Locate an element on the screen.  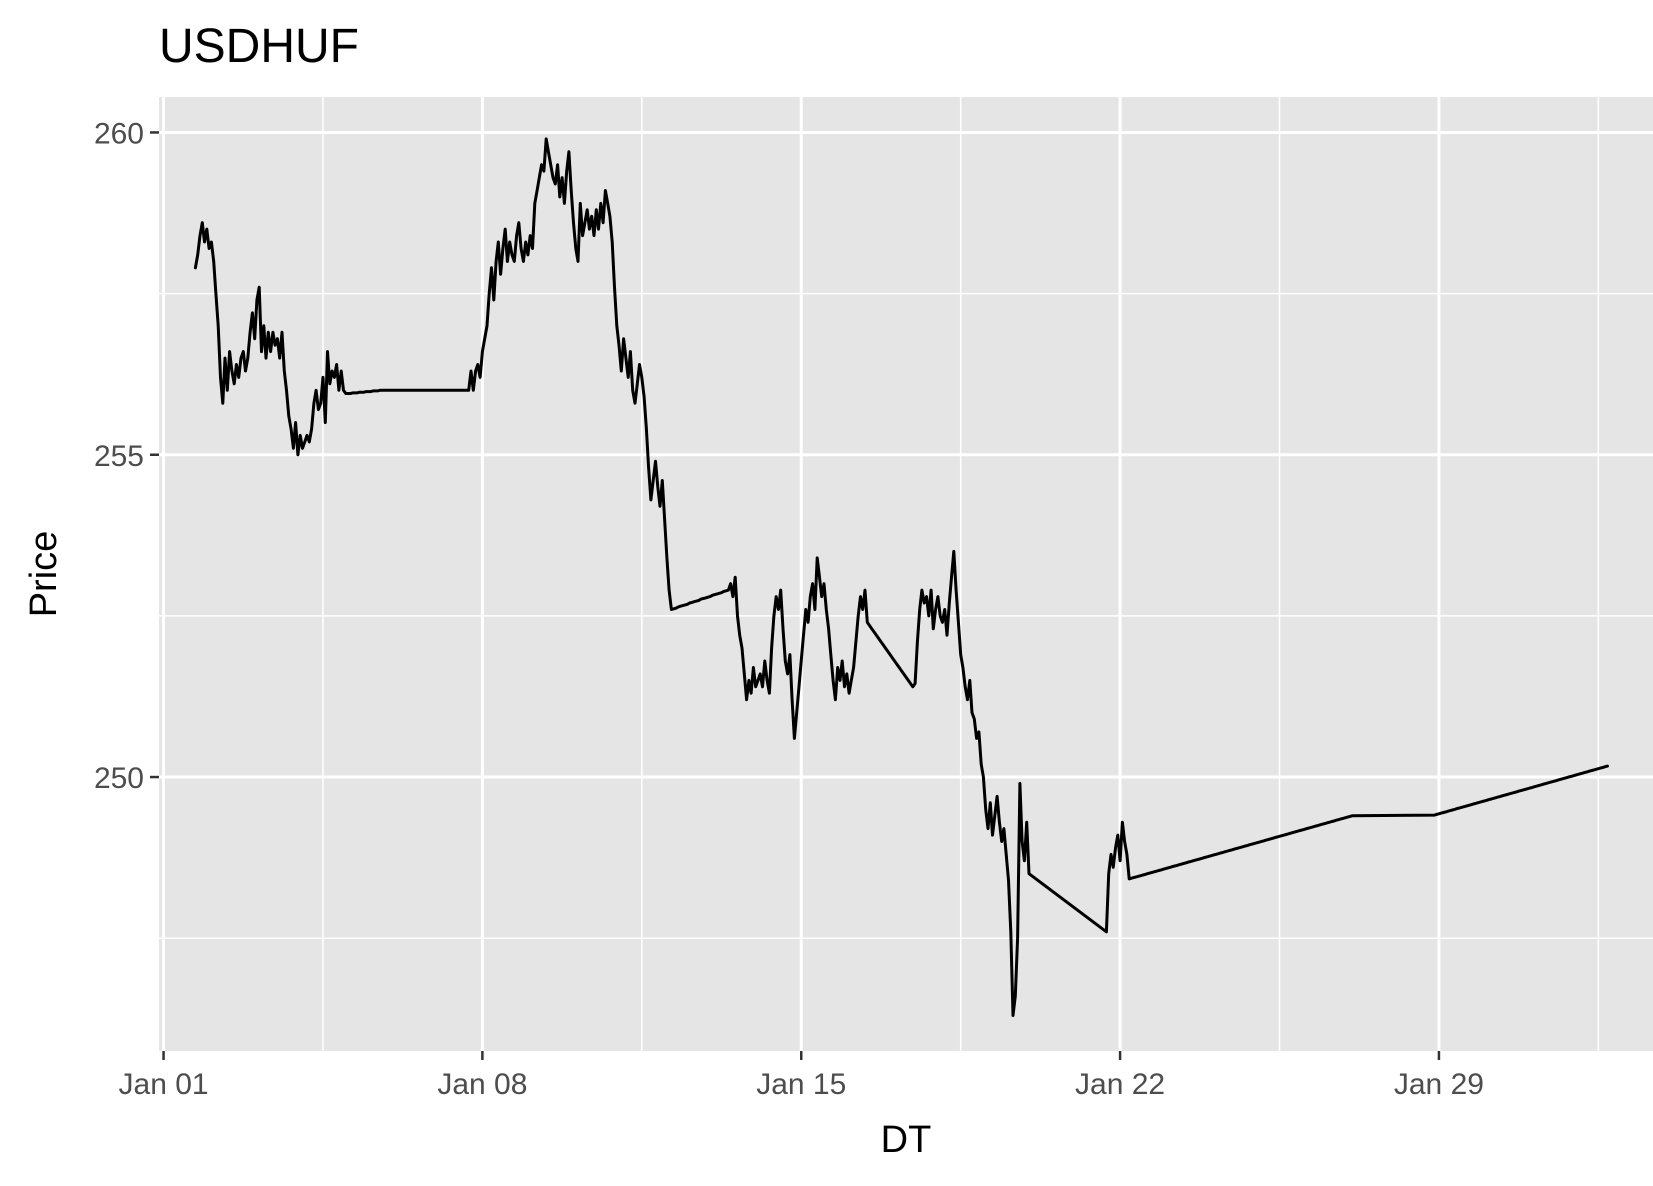
y-tick-label: 250 is located at coordinates (119, 778).